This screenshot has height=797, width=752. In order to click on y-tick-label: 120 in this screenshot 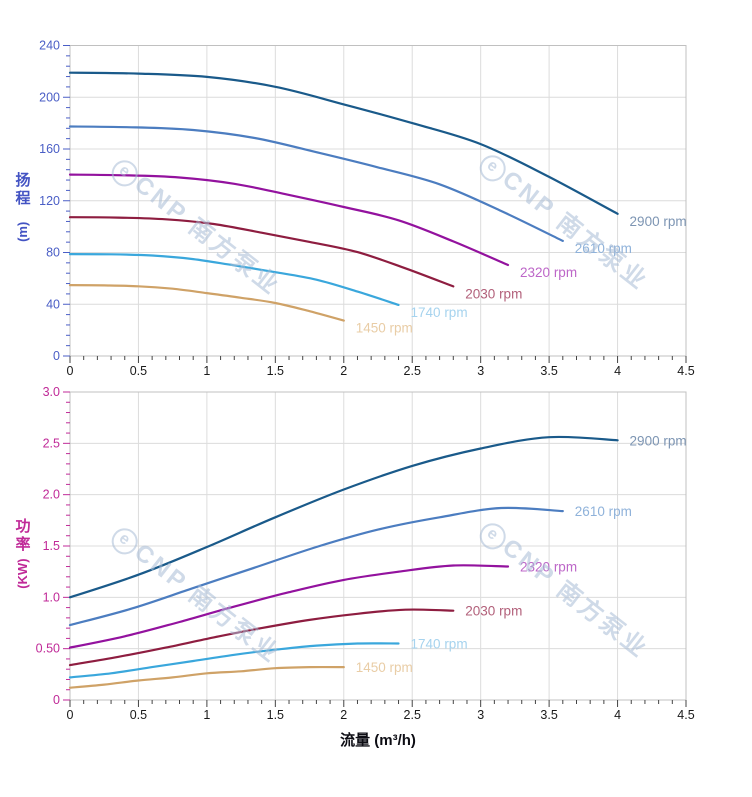, I will do `click(49, 201)`.